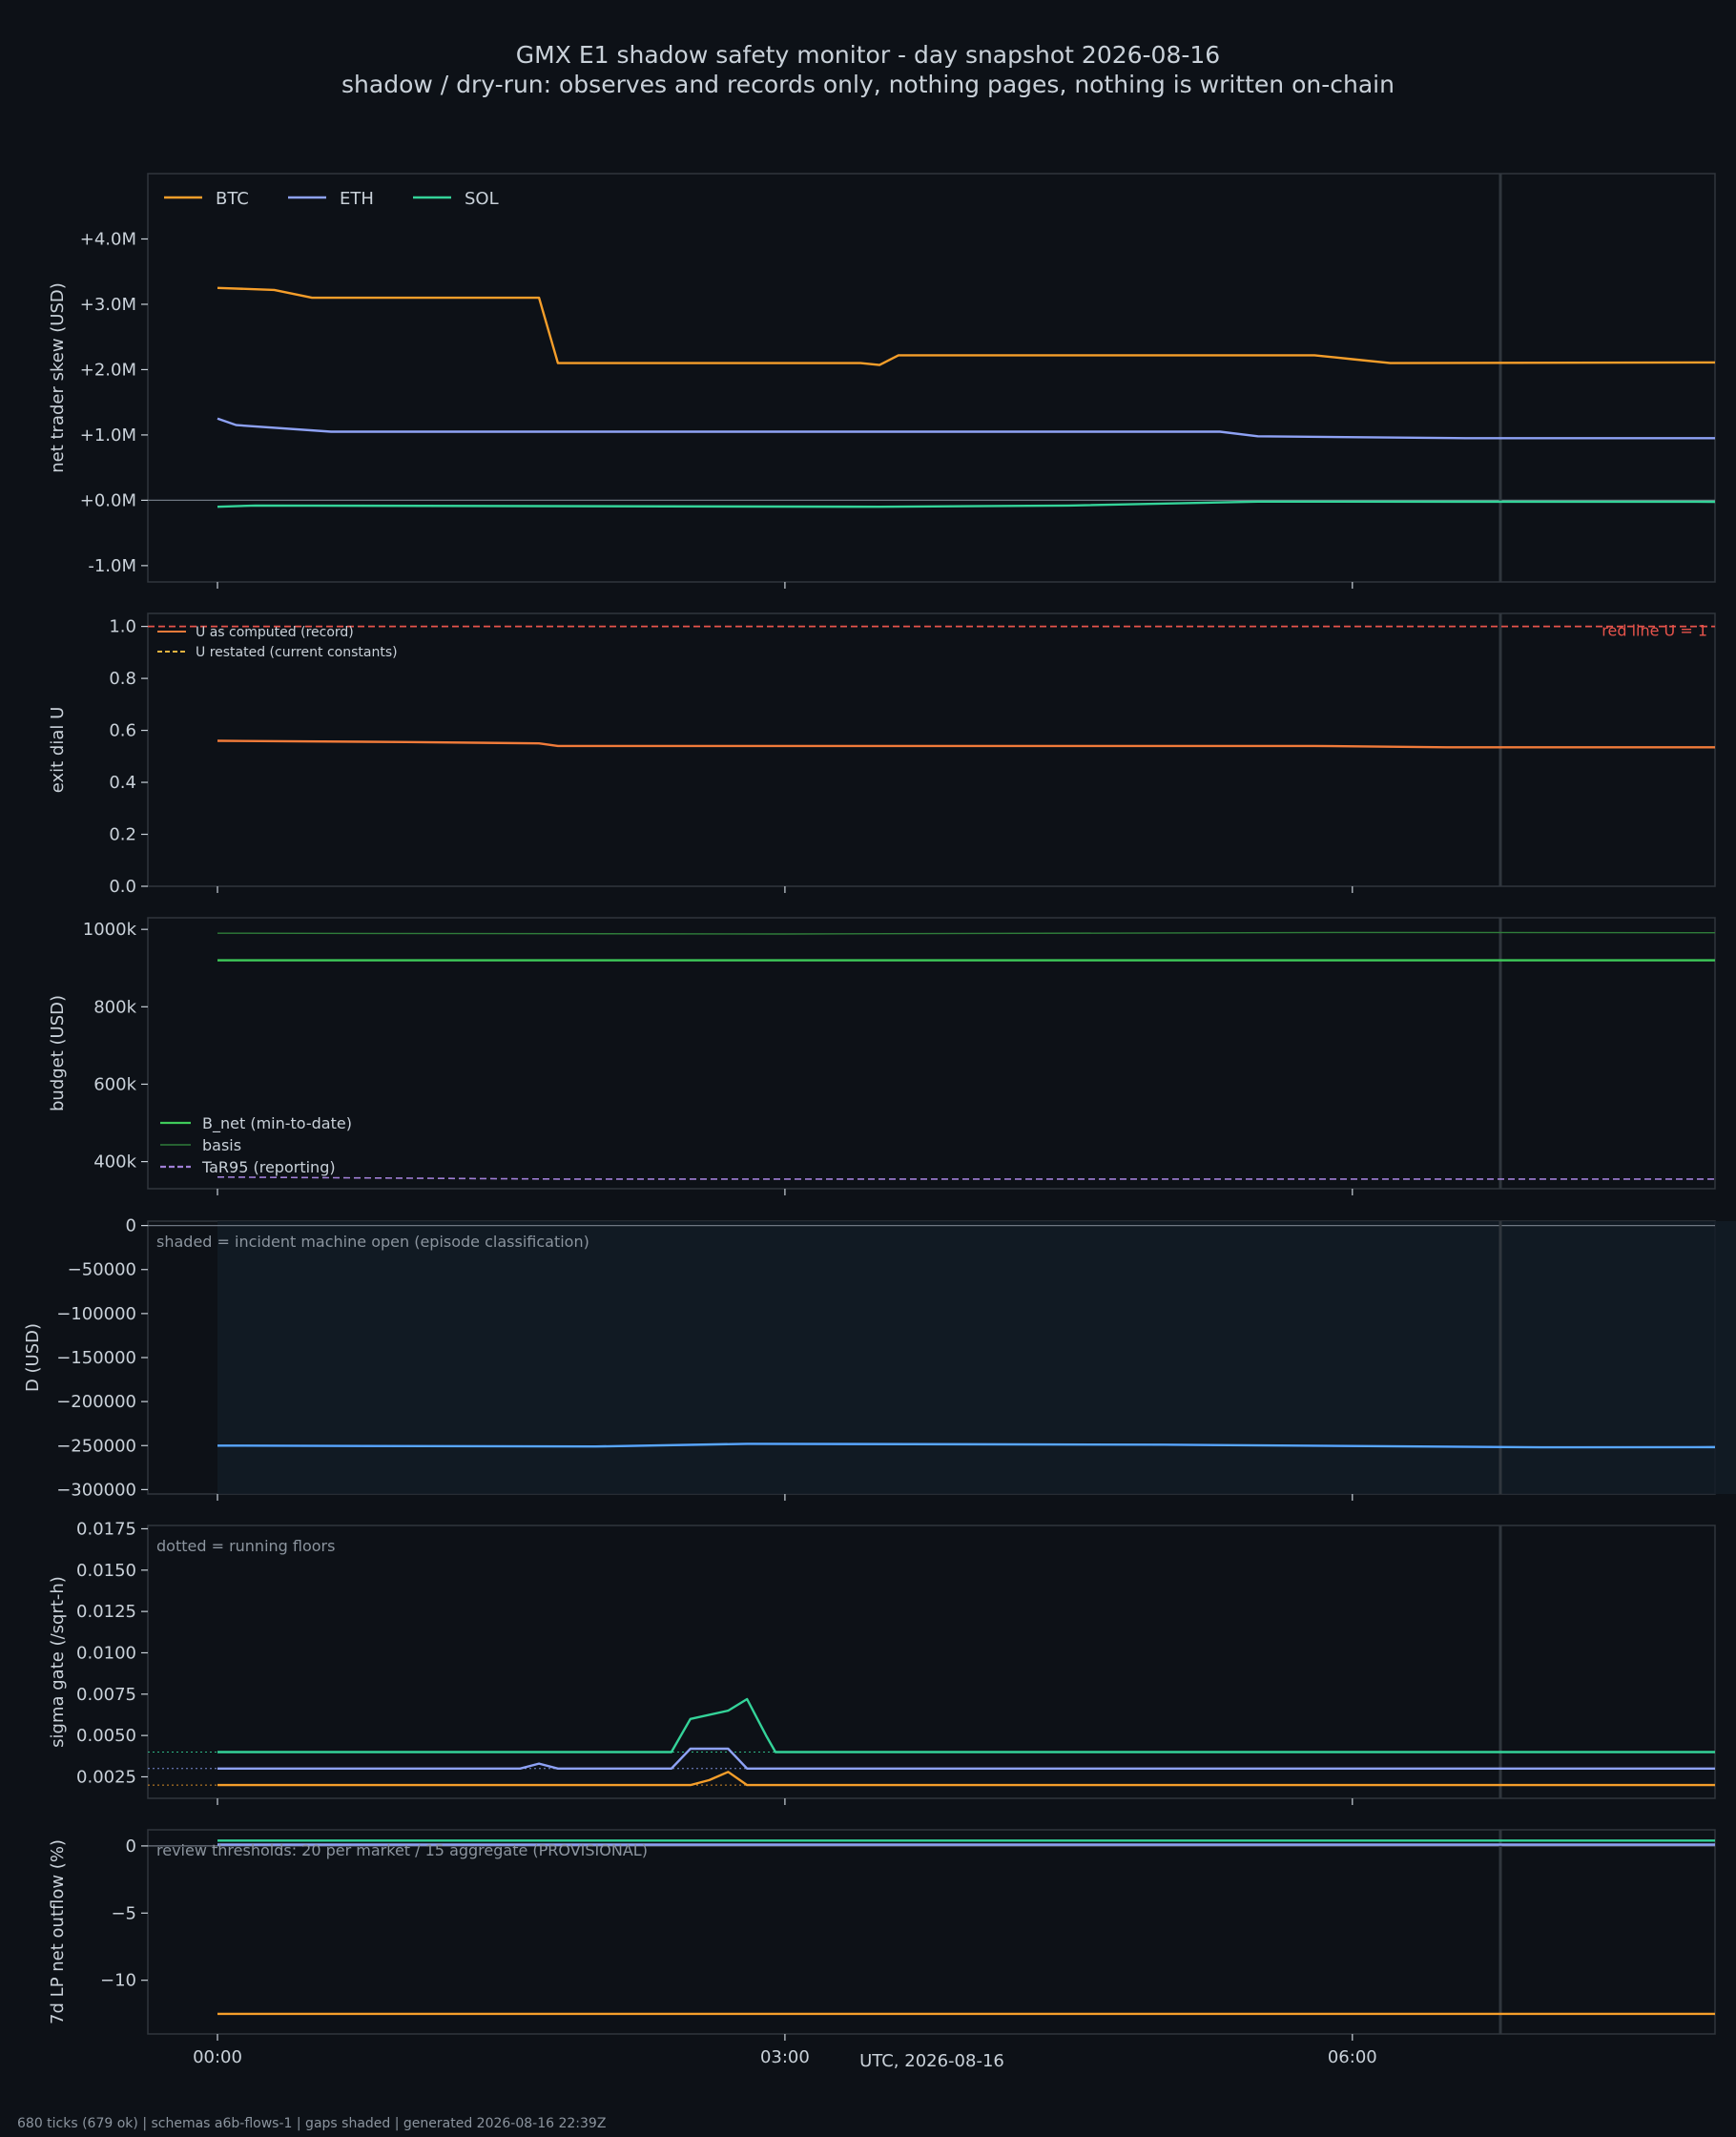 This screenshot has width=1736, height=2137. What do you see at coordinates (976, 1357) in the screenshot?
I see `incident-shade` at bounding box center [976, 1357].